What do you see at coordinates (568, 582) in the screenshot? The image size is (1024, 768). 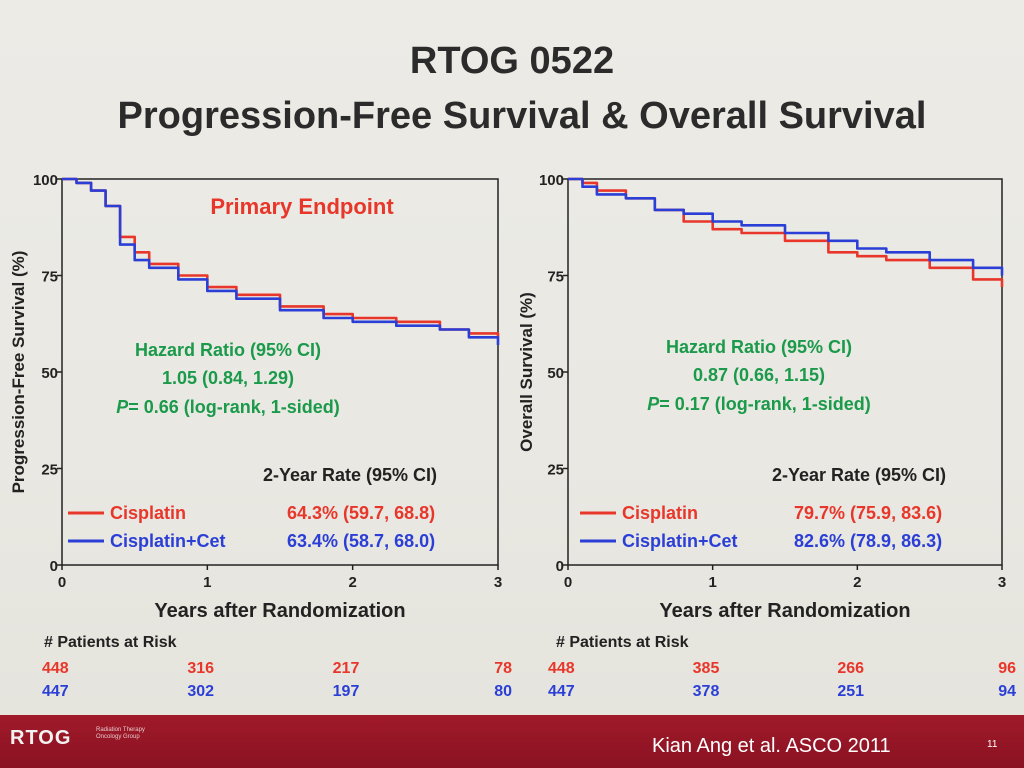 I see `os-xtick-label-0: 0` at bounding box center [568, 582].